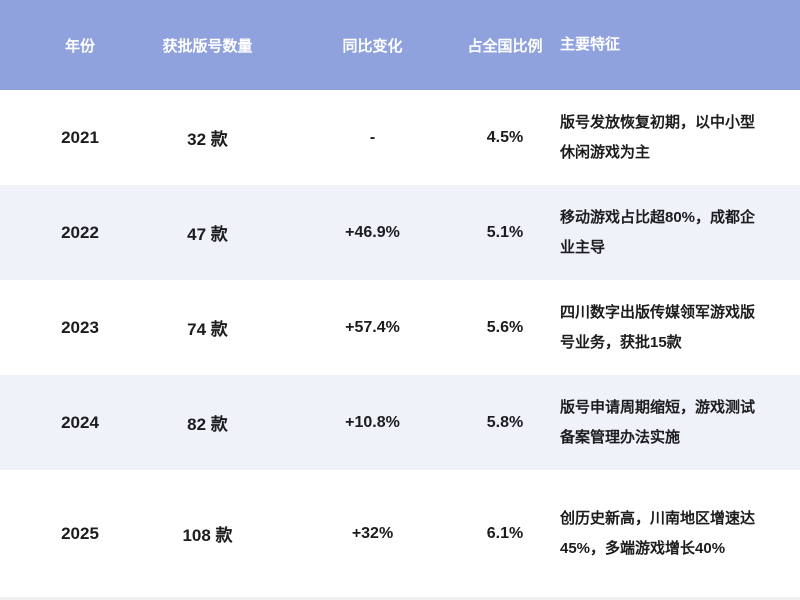 Image resolution: width=800 pixels, height=600 pixels. I want to click on share-cell: 5.8%, so click(505, 422).